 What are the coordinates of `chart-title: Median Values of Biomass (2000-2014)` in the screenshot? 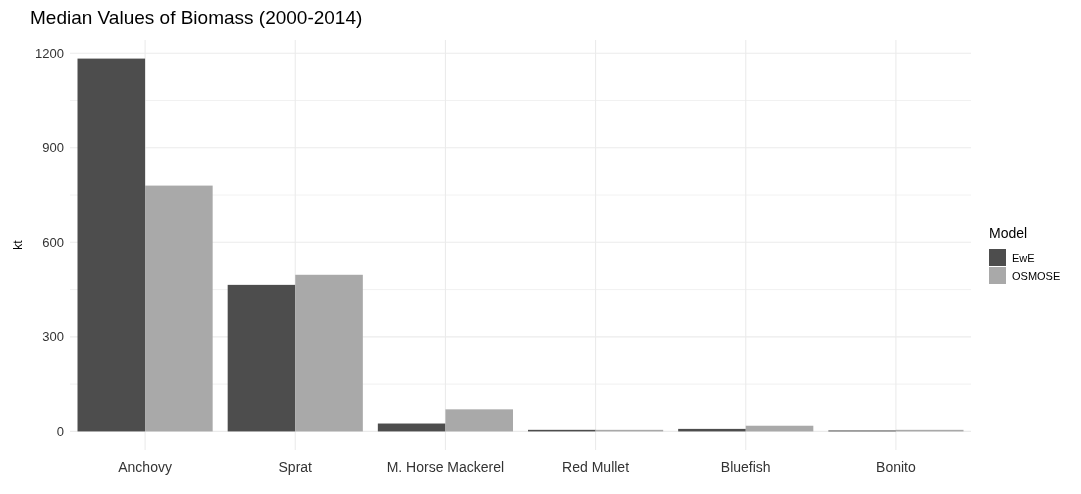 It's located at (196, 17).